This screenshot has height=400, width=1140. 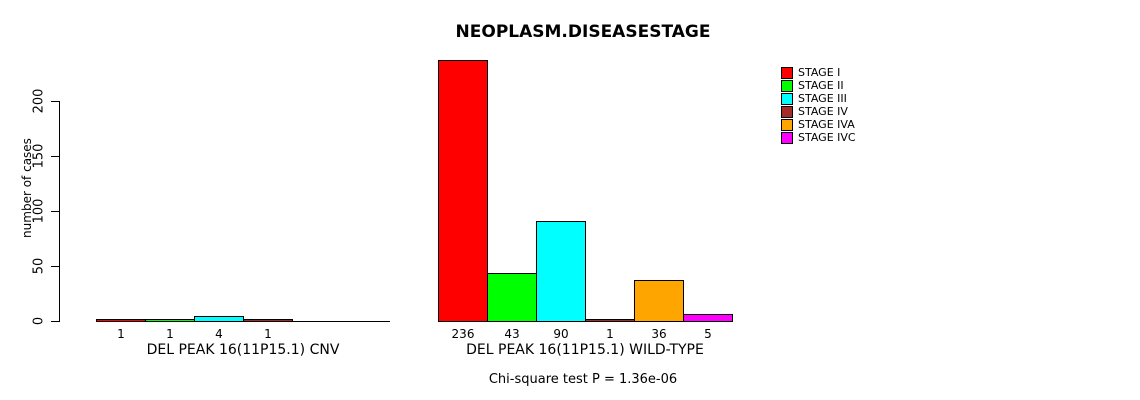 I want to click on y-tick-label: 100, so click(x=39, y=211).